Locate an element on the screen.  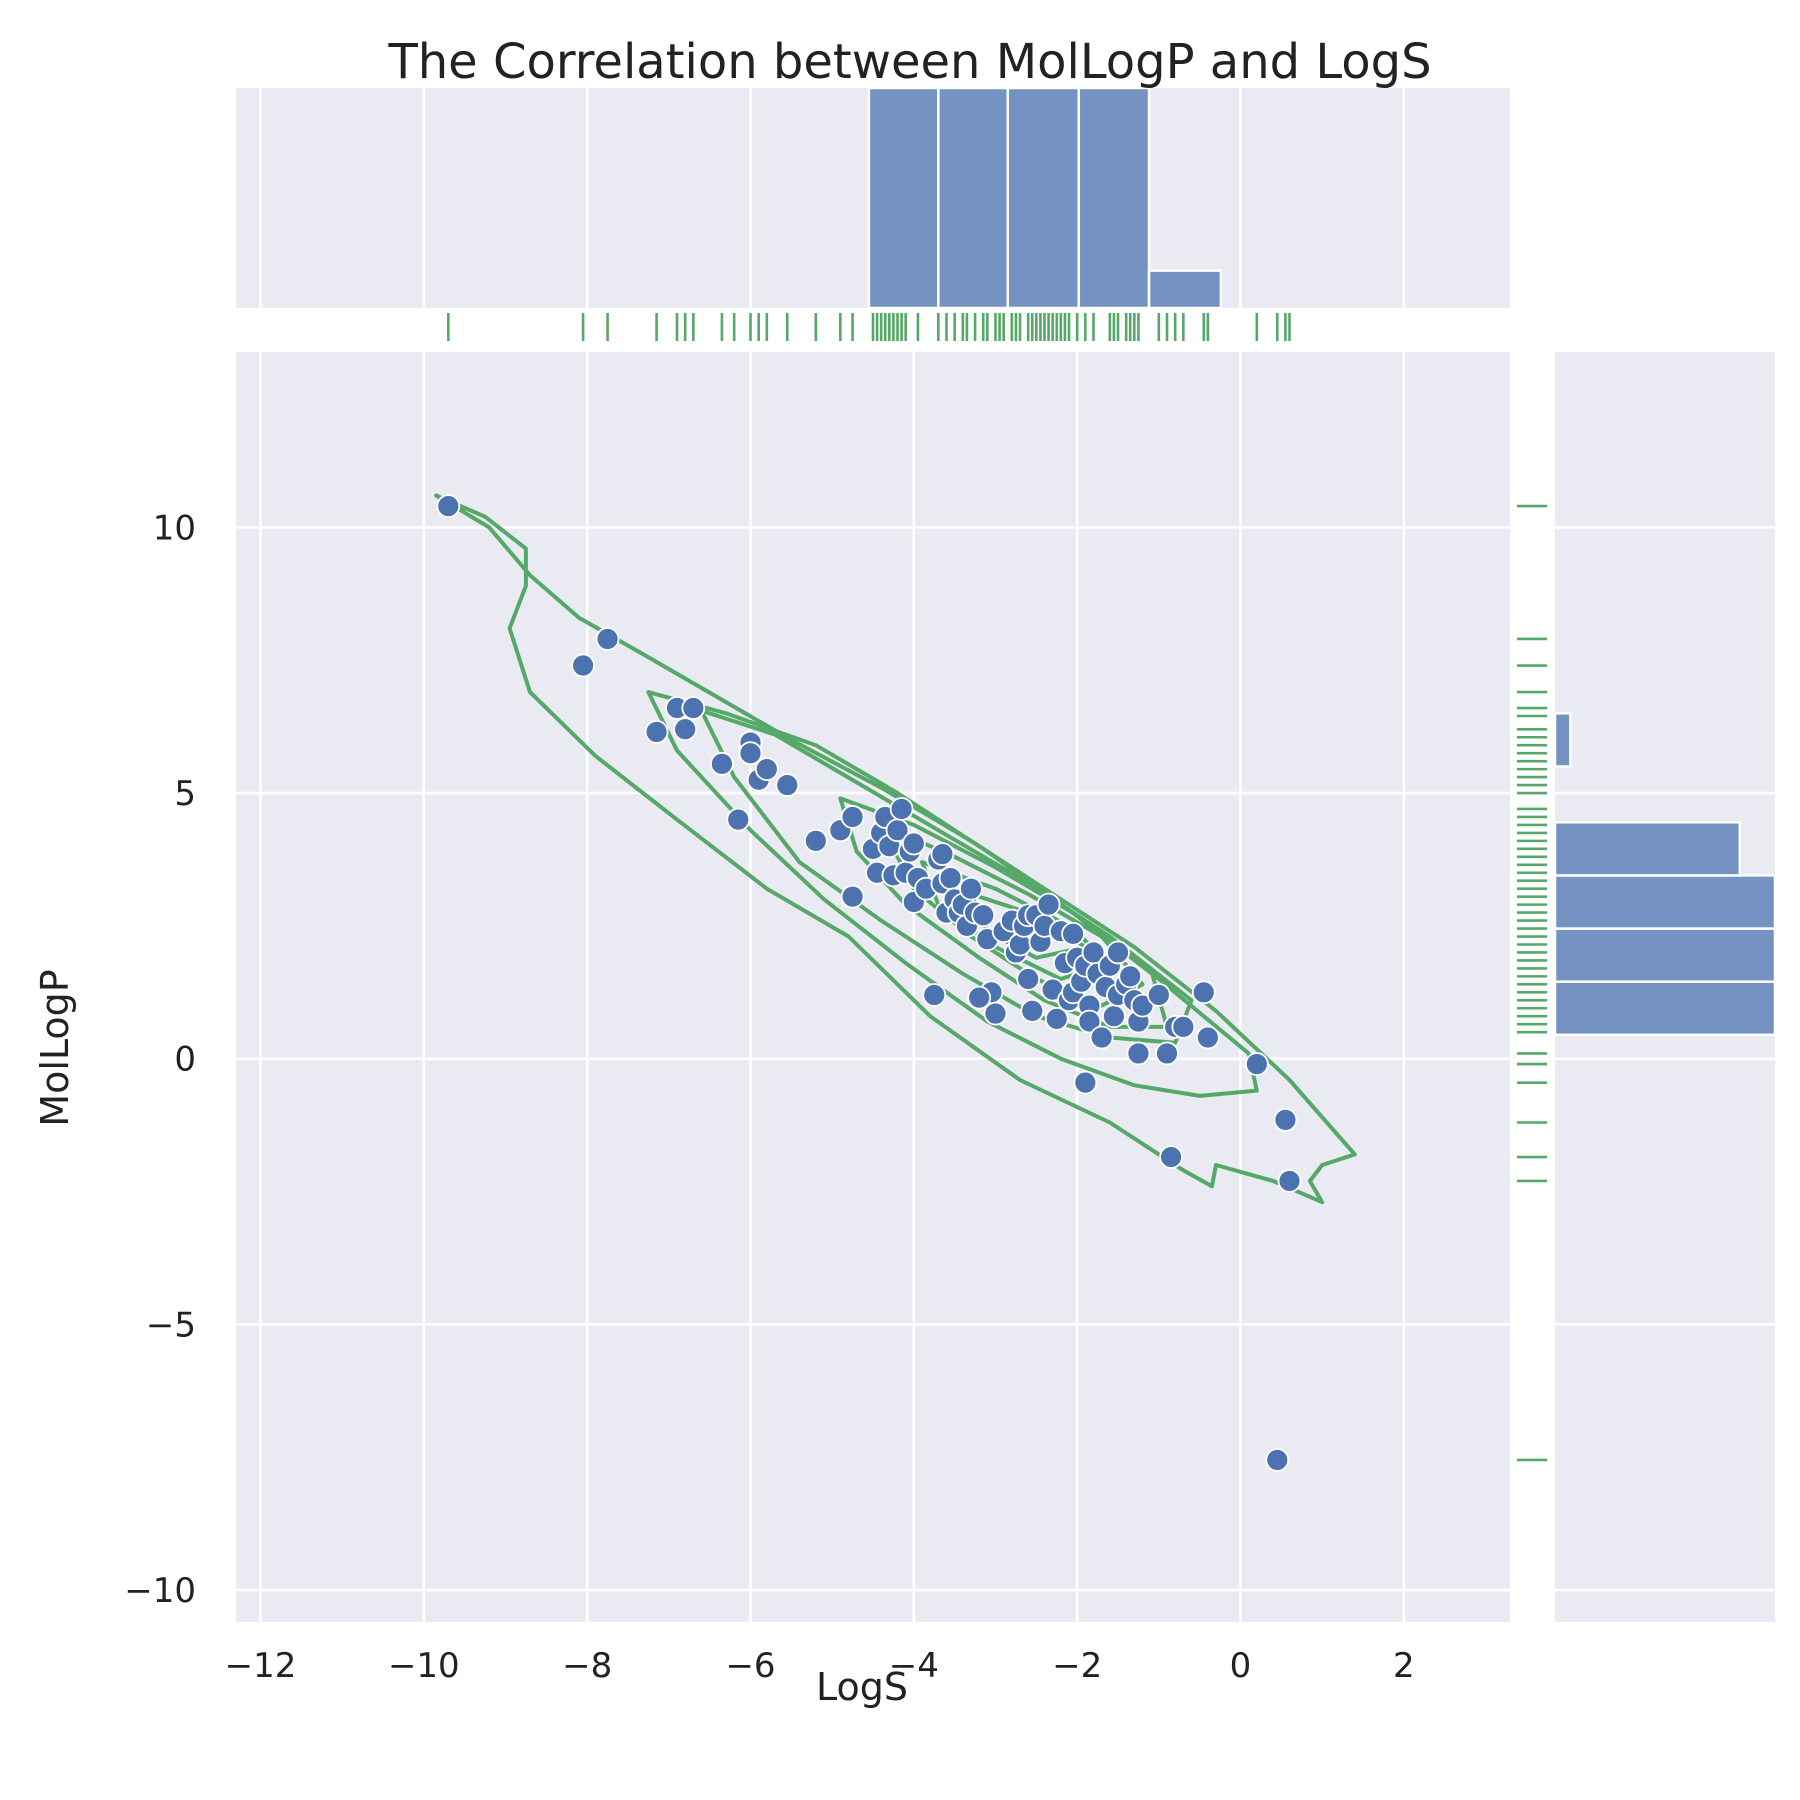
y-tick-label: −5 is located at coordinates (171, 1325).